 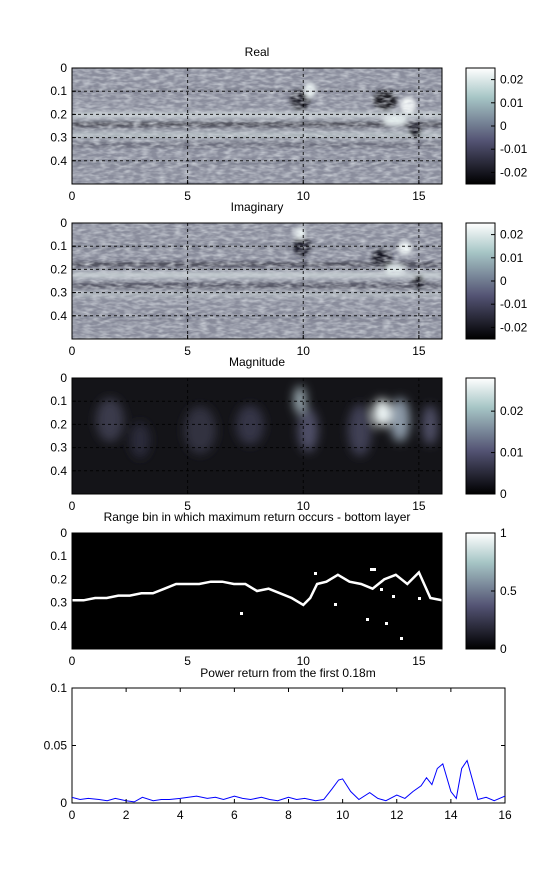 What do you see at coordinates (257, 52) in the screenshot?
I see `panel-title: Real` at bounding box center [257, 52].